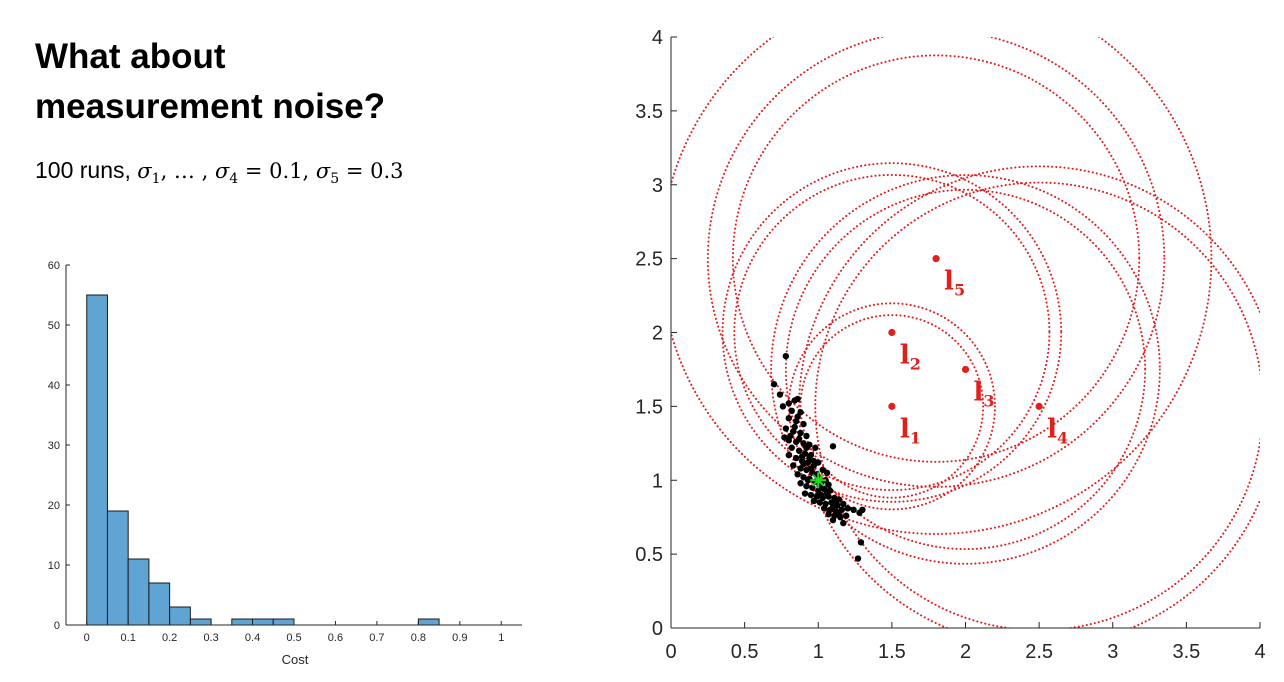 Image resolution: width=1284 pixels, height=682 pixels. What do you see at coordinates (86, 170) in the screenshot?
I see `subtitle-prefix: 100 runs,` at bounding box center [86, 170].